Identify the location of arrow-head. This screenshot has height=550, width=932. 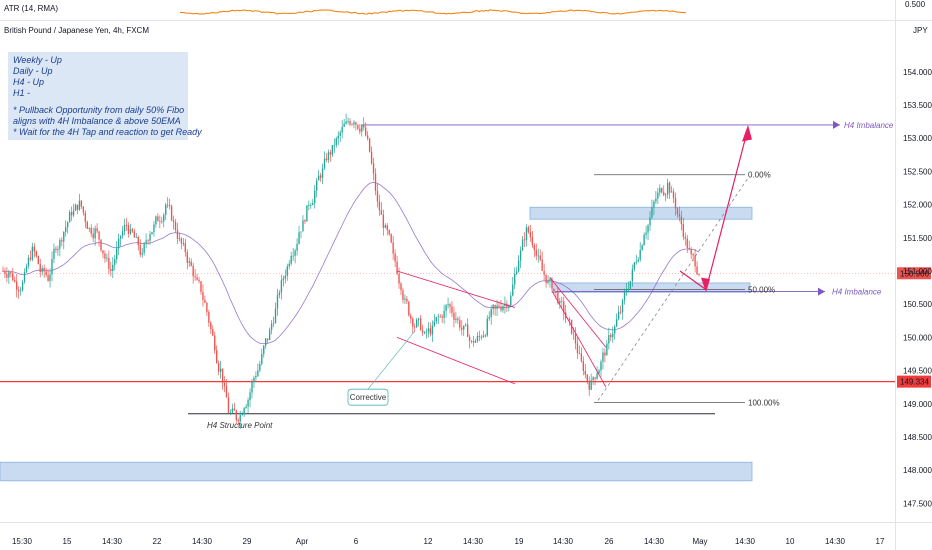
(747, 133).